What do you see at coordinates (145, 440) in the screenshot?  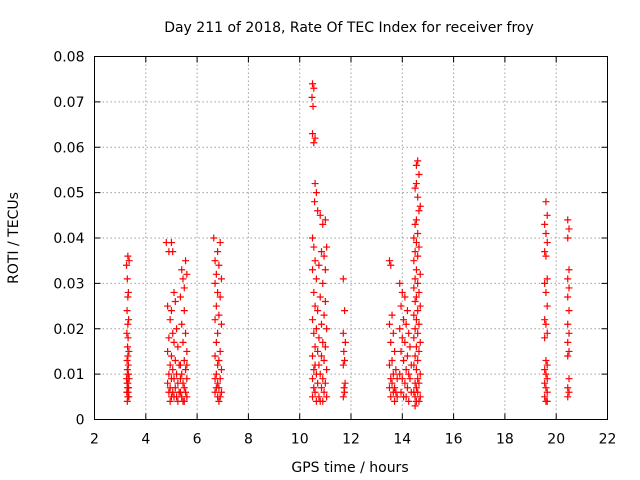 I see `x-tick-label: 4` at bounding box center [145, 440].